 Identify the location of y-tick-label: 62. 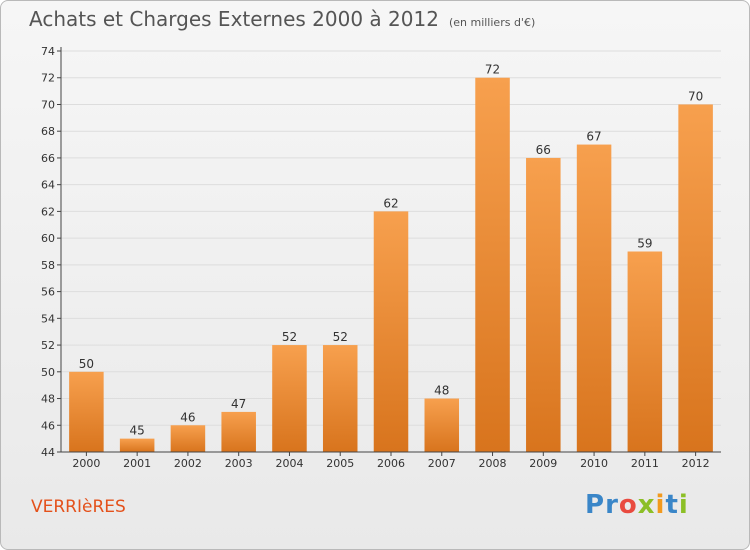
(48, 211).